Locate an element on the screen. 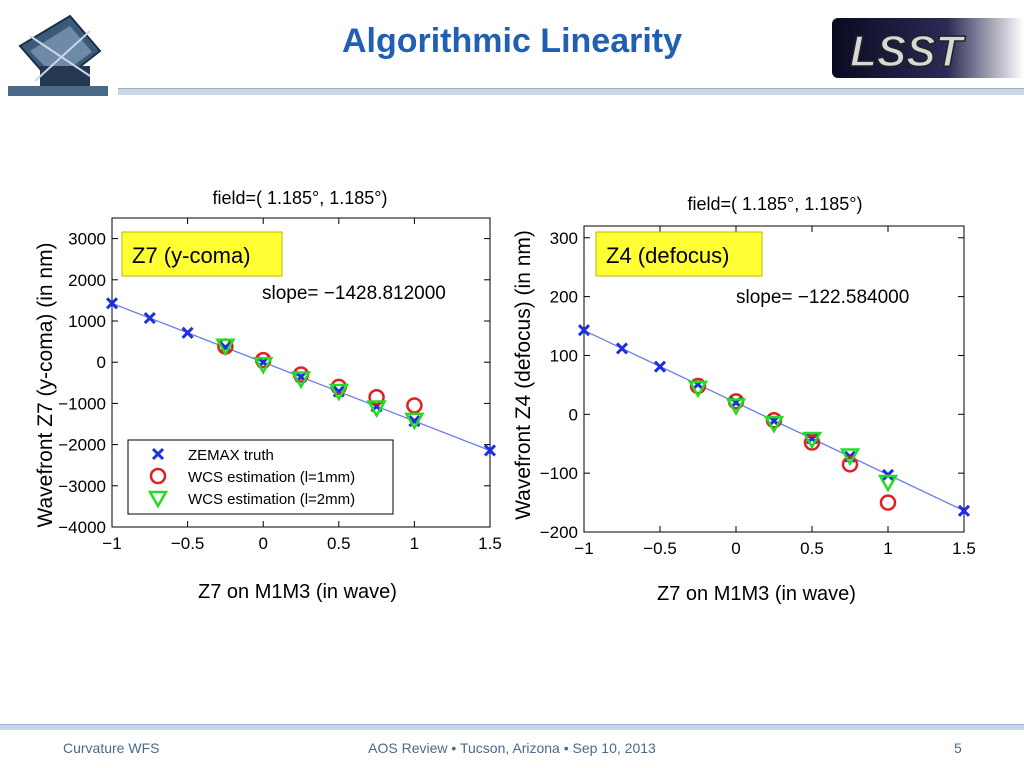  chart-1-x-tick-label: −0.5 is located at coordinates (188, 543).